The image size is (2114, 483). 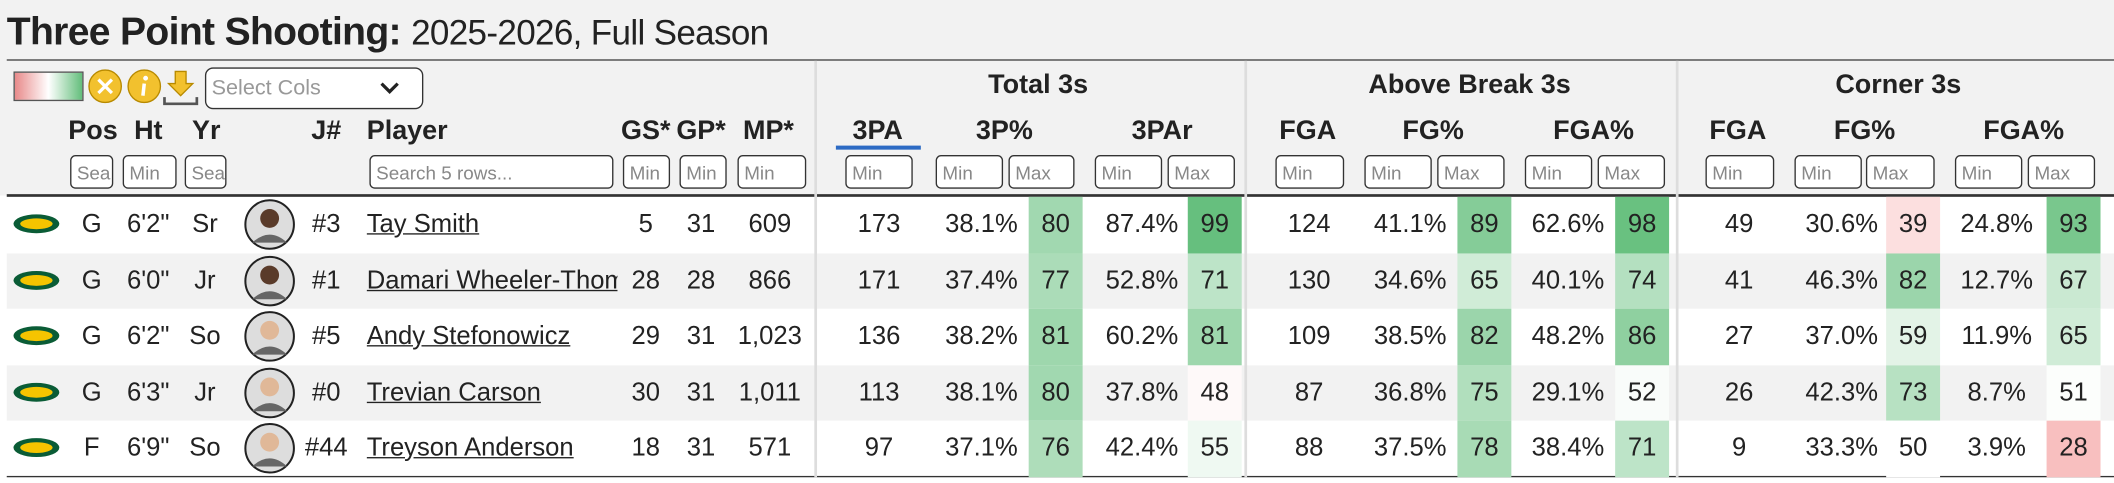 What do you see at coordinates (879, 224) in the screenshot?
I see `cell: 173` at bounding box center [879, 224].